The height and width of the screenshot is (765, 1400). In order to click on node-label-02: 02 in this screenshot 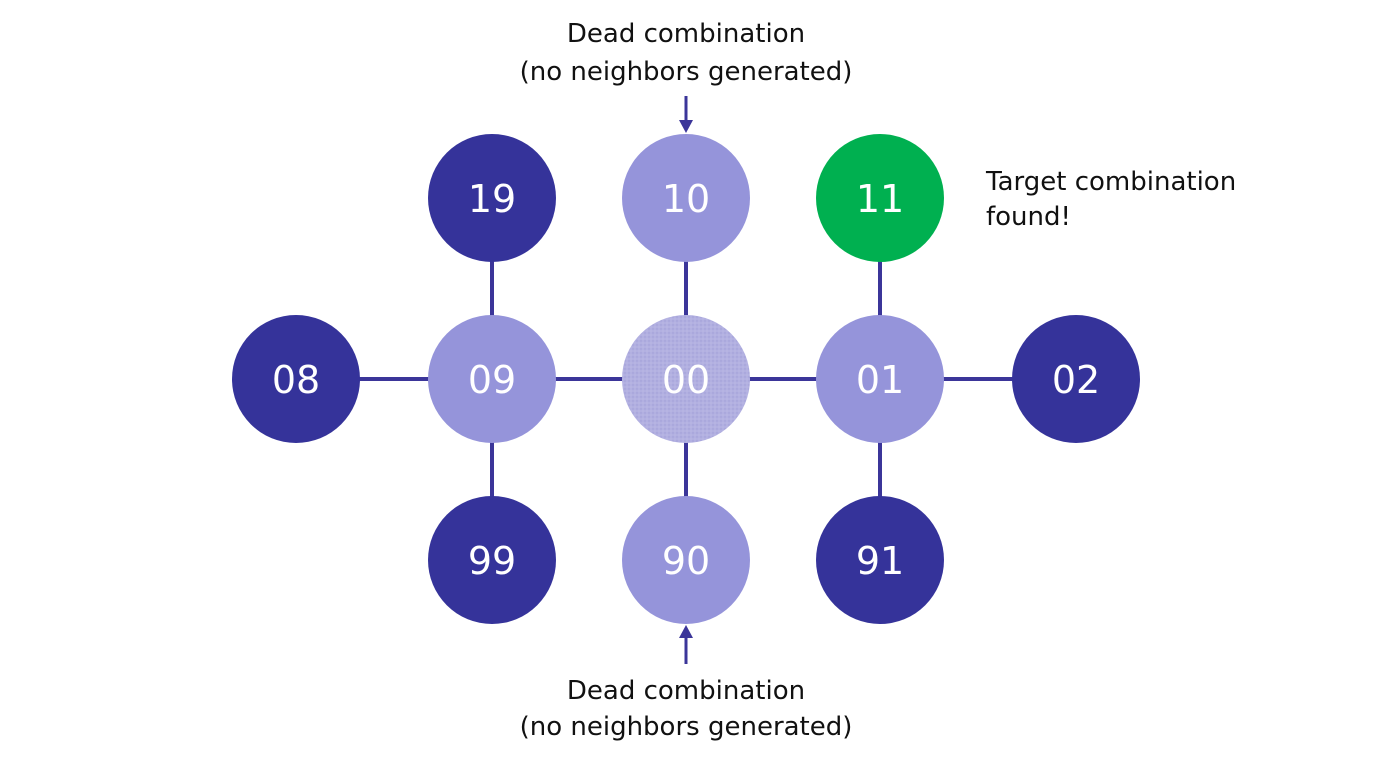, I will do `click(1076, 380)`.